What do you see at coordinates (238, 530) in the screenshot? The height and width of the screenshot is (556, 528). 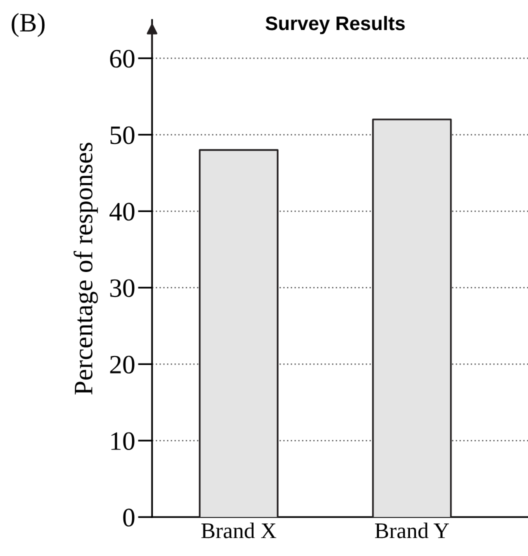 I see `x-tick-label: Brand X` at bounding box center [238, 530].